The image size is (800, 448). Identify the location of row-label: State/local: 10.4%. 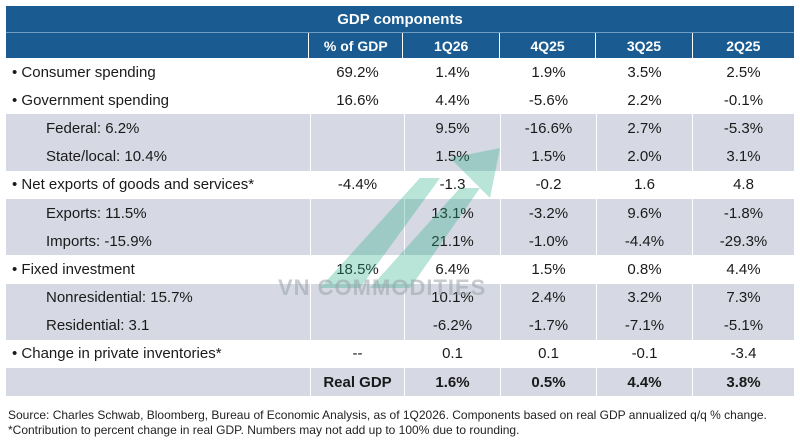
(106, 157).